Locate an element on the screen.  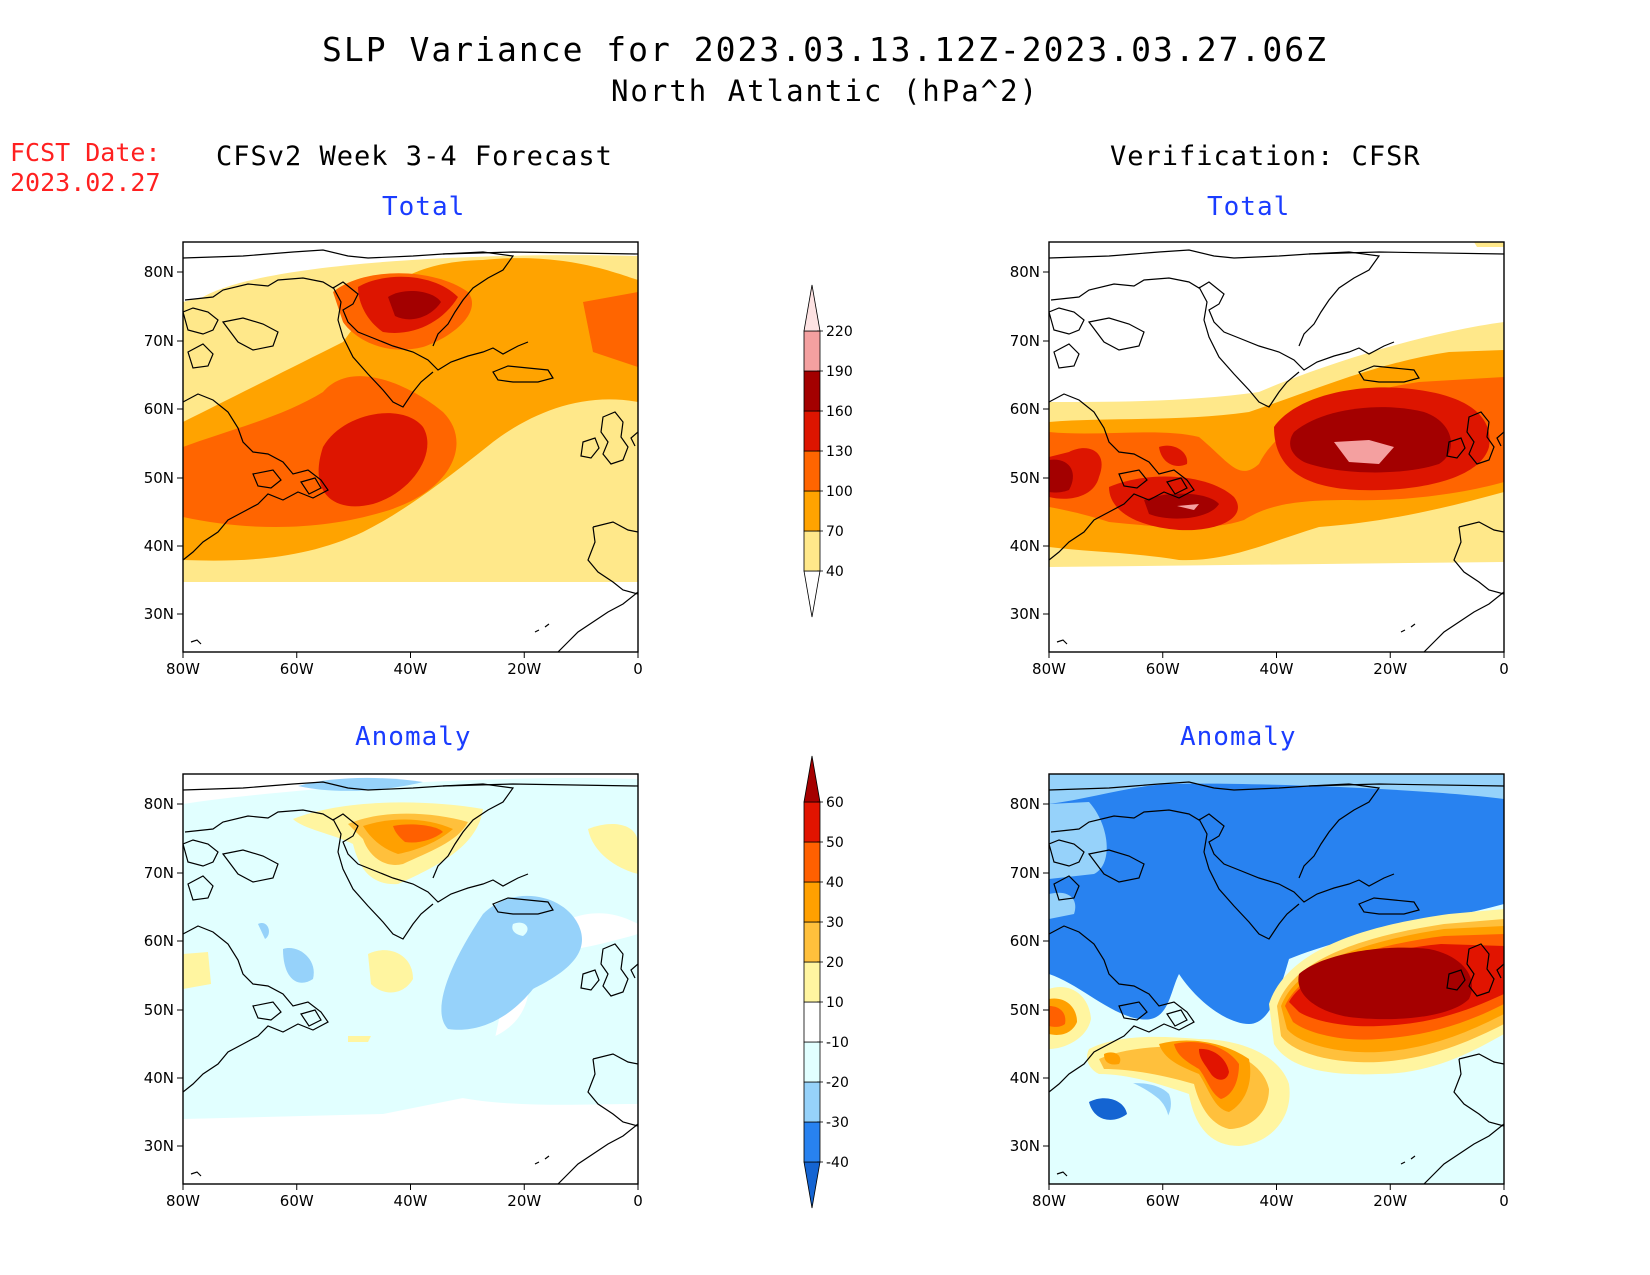
map-panel-forecast-anomaly: 80W 60W 40W 20W 0 30N 40N 50N 60N 70N 80N is located at coordinates (393, 991).